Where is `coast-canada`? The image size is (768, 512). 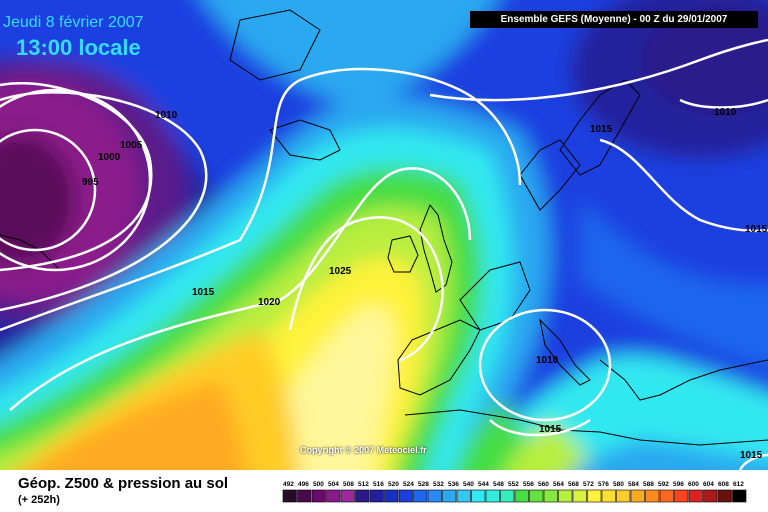
coast-canada is located at coordinates (30, 252).